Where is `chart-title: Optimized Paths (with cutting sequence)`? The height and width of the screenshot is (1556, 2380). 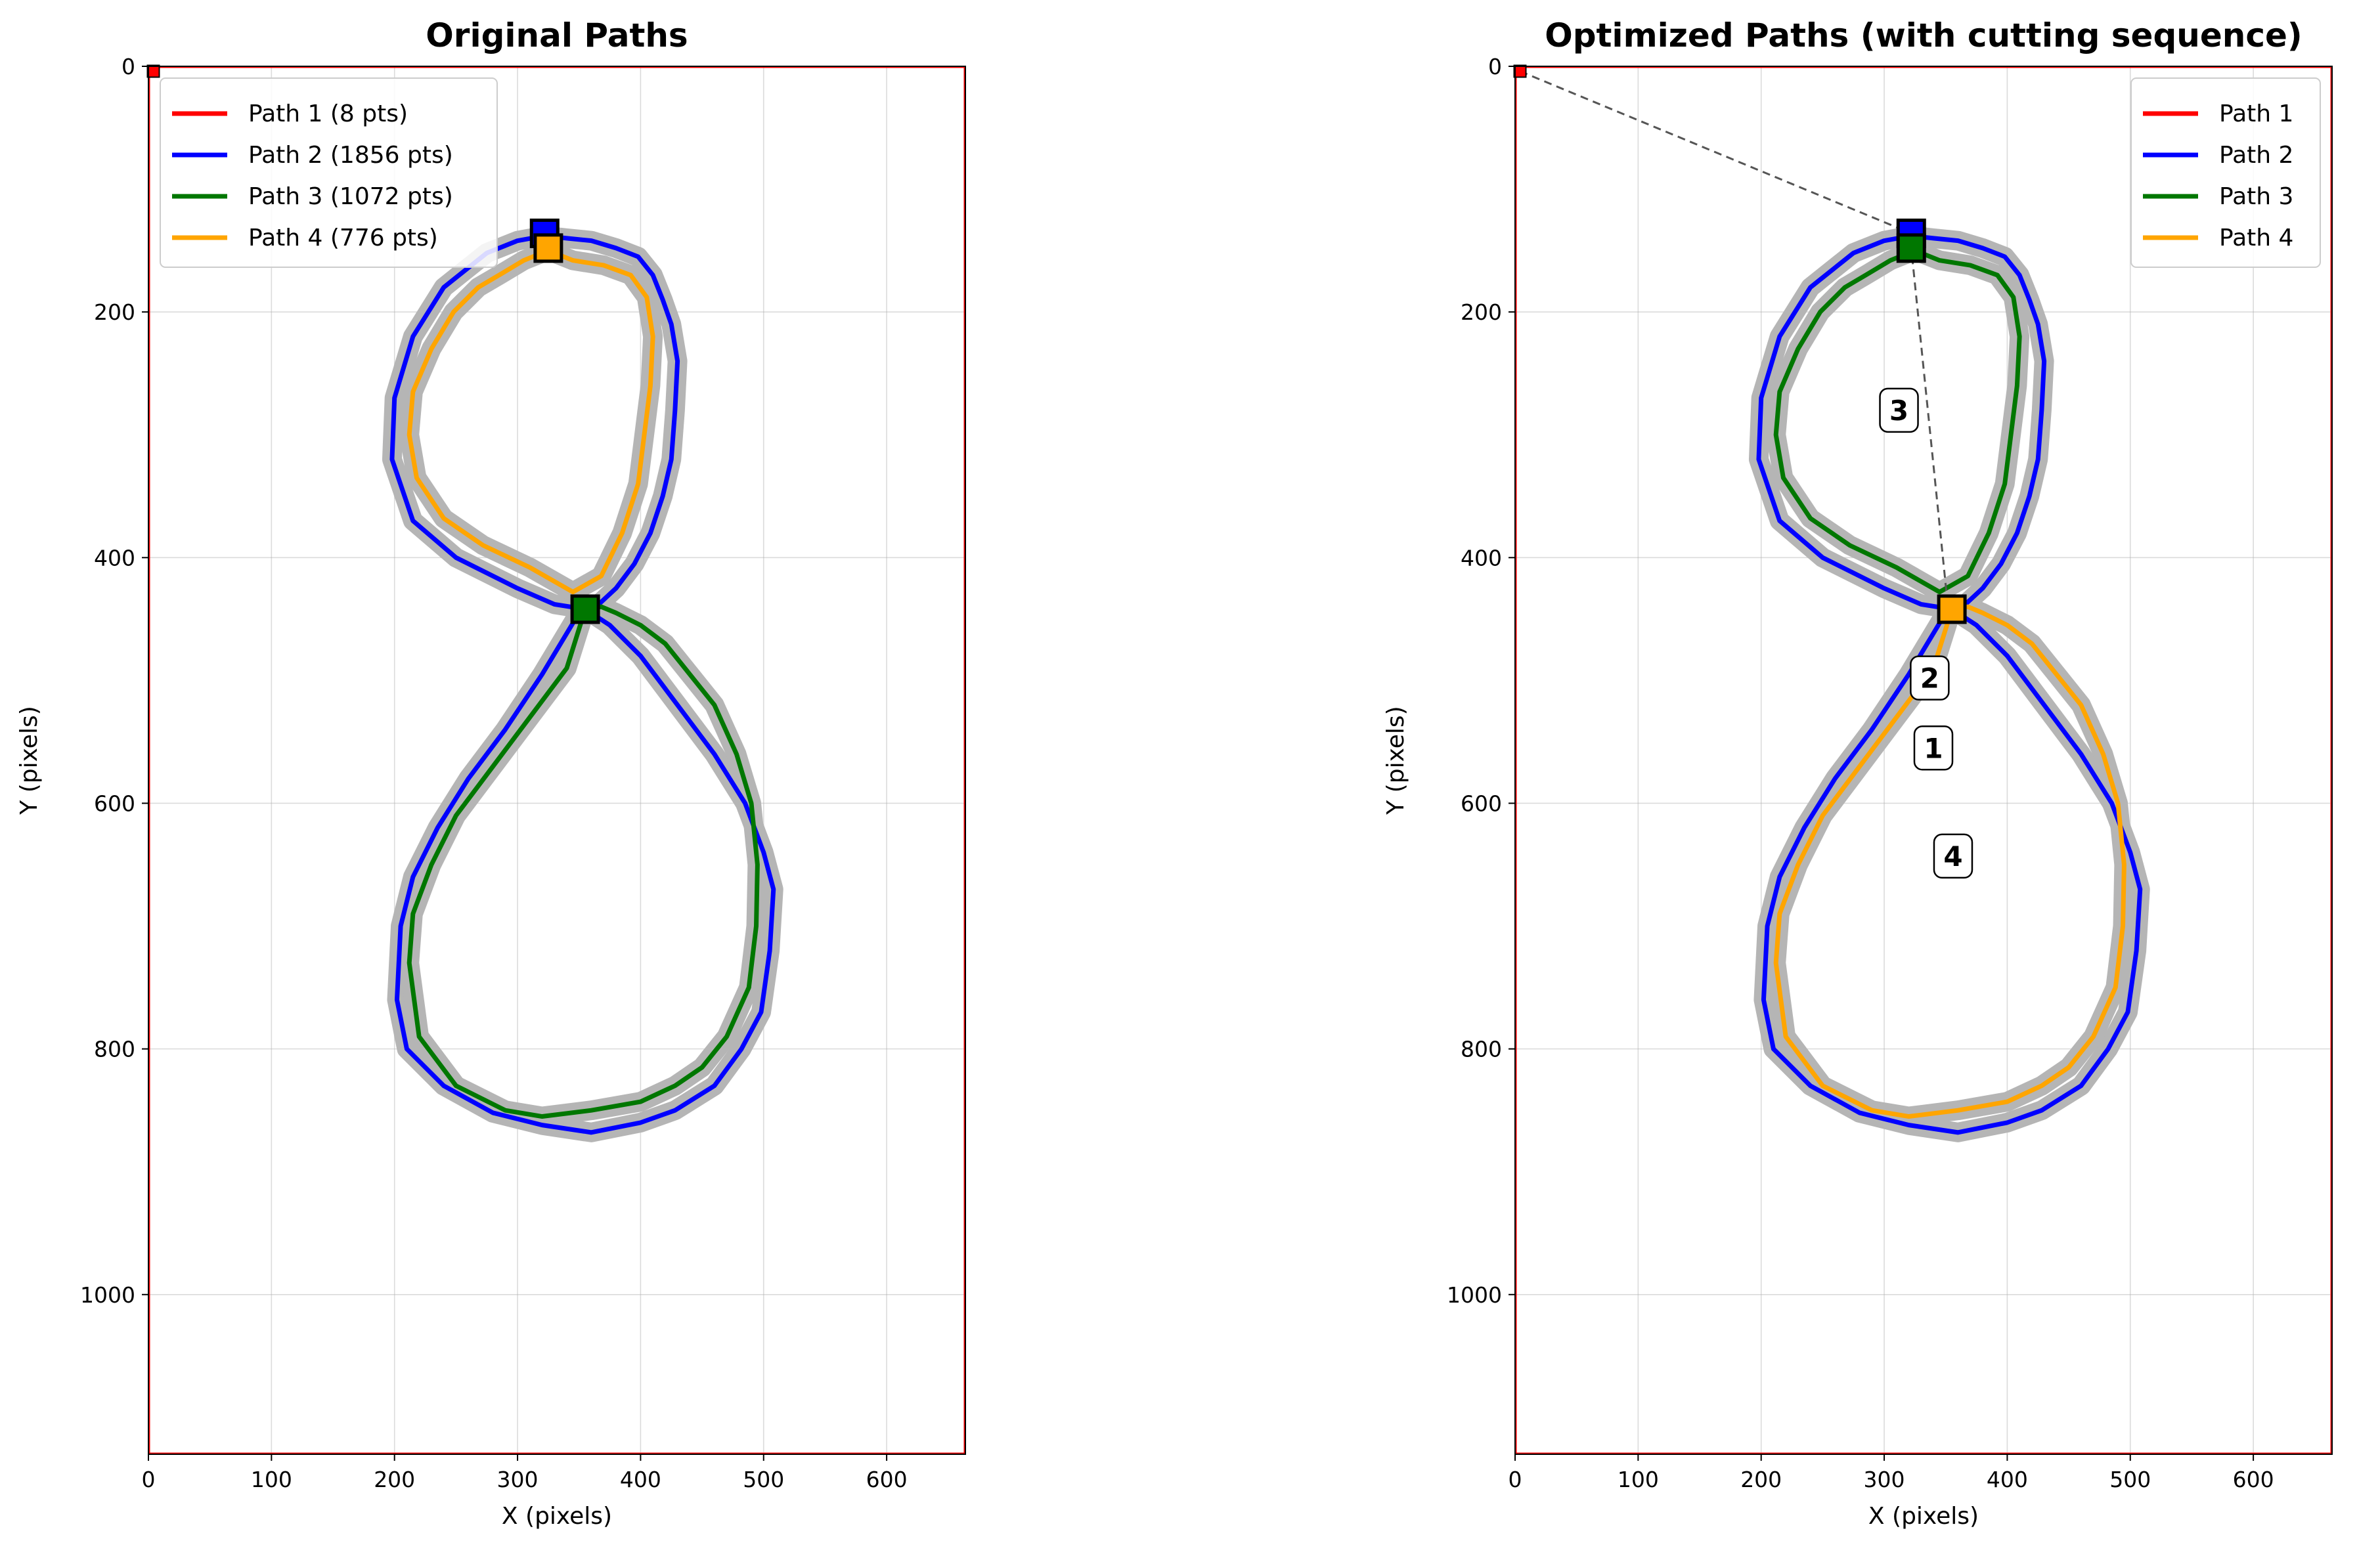 chart-title: Optimized Paths (with cutting sequence) is located at coordinates (1924, 35).